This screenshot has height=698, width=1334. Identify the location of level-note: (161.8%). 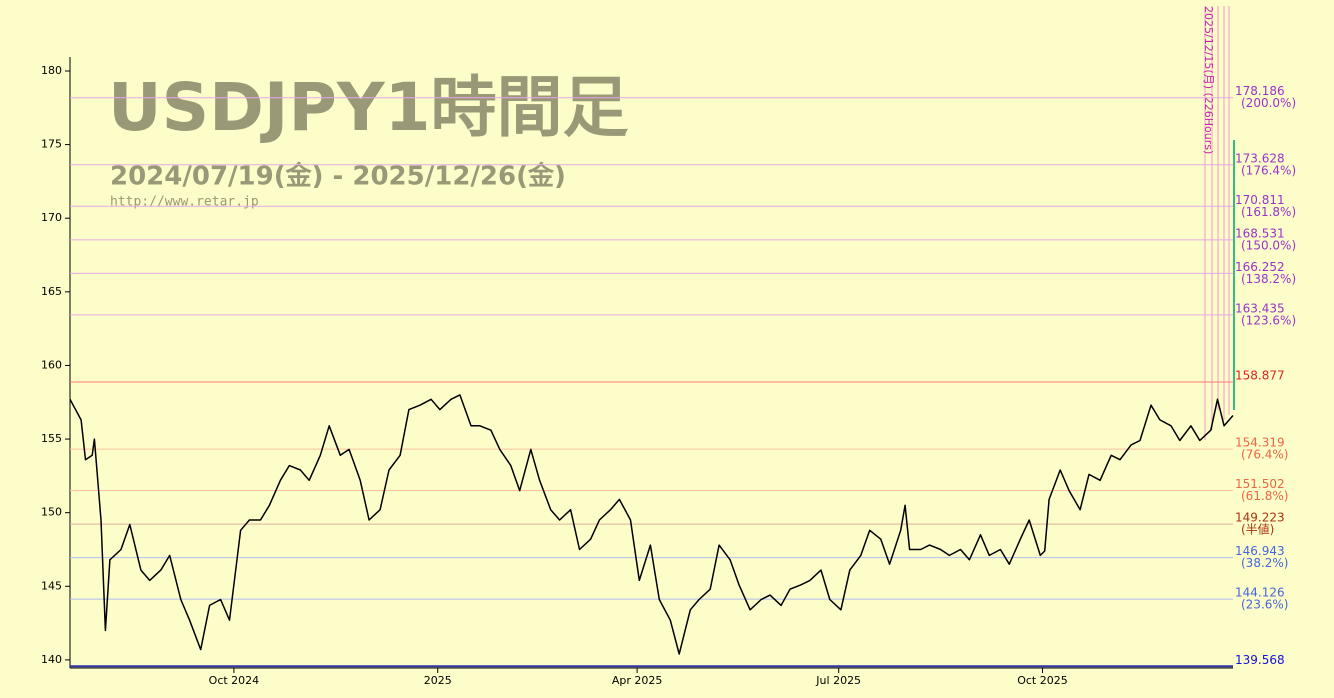
(1268, 212).